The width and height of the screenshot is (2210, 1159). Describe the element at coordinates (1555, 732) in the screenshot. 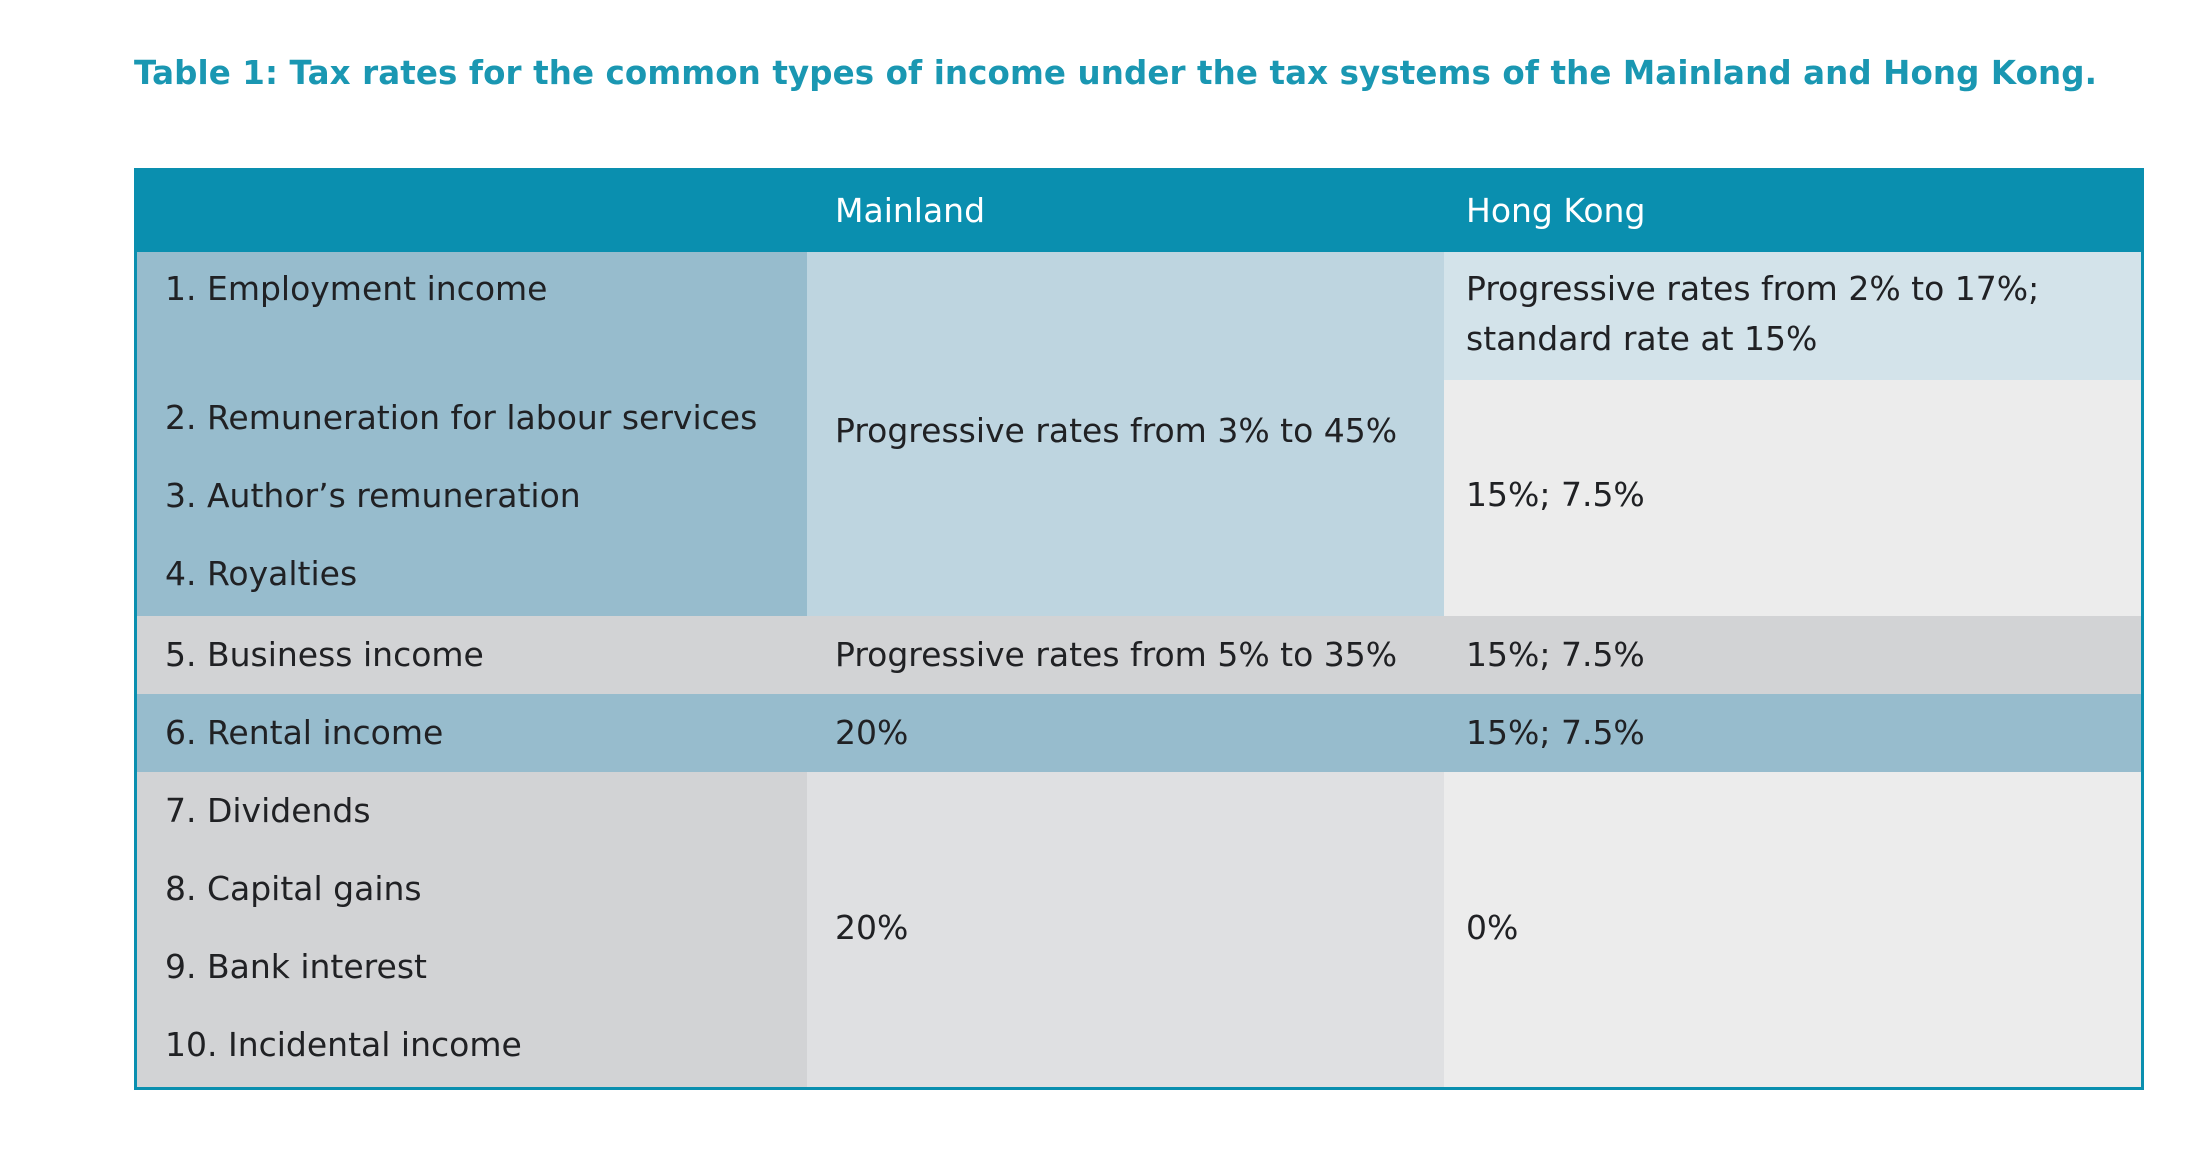

I see `hong-kong-rate-rental-income: 15%; 7.5%` at that location.